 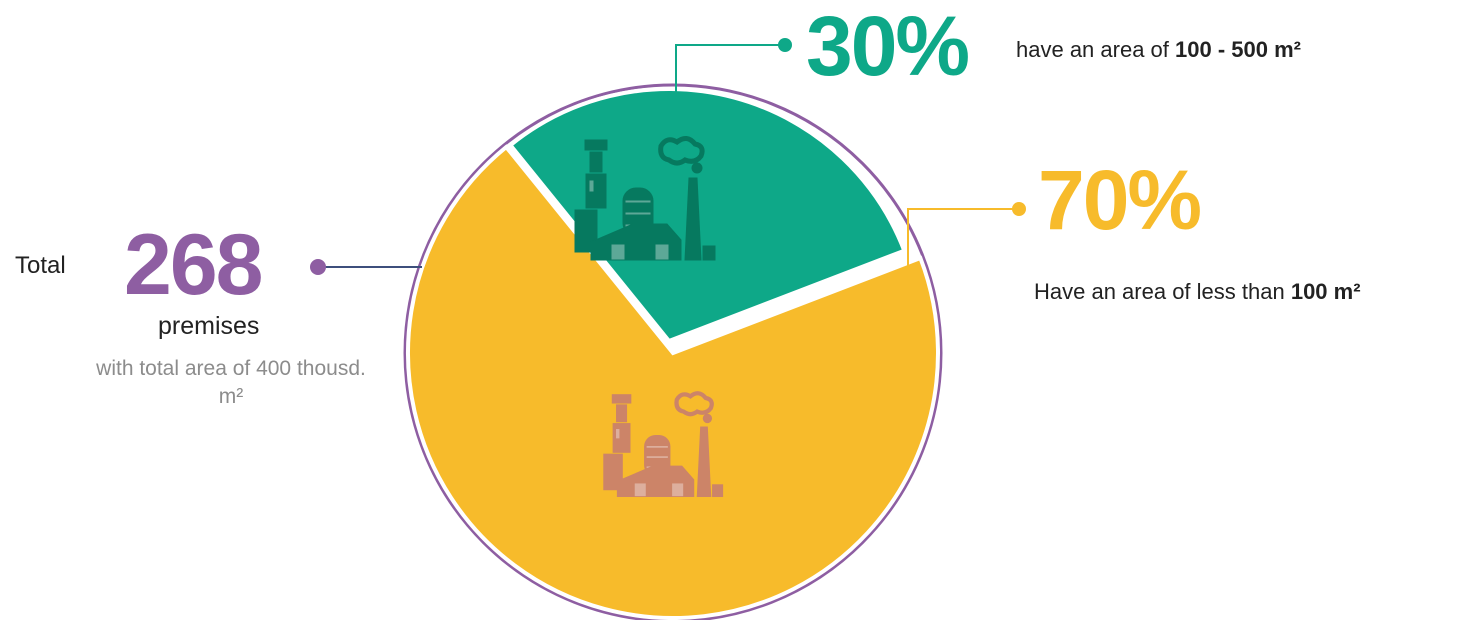 What do you see at coordinates (209, 326) in the screenshot?
I see `total-unit: premises` at bounding box center [209, 326].